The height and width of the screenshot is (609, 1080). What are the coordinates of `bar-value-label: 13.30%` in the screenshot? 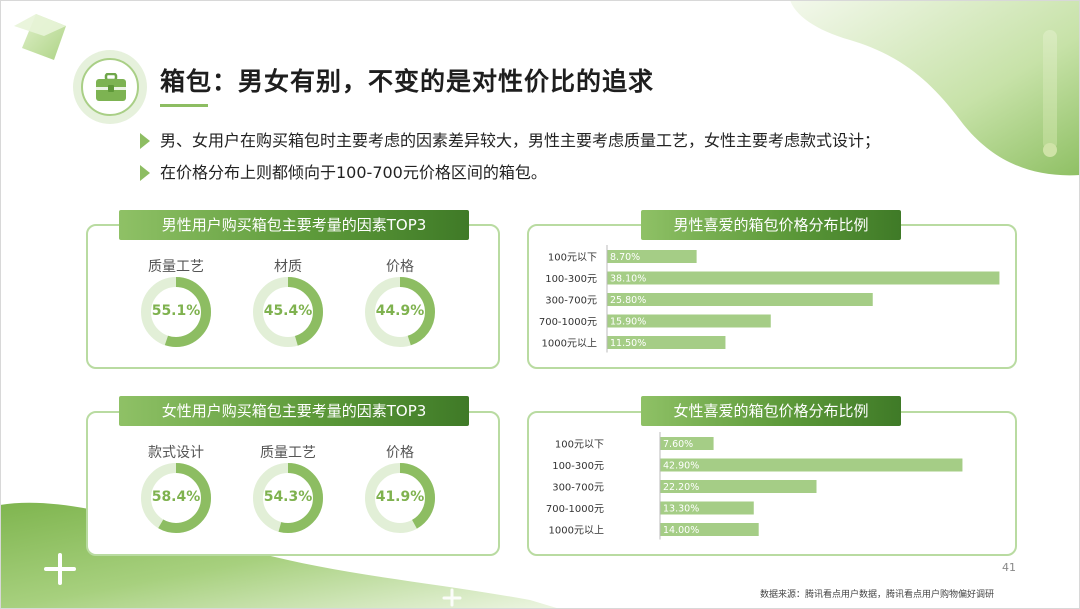 It's located at (681, 509).